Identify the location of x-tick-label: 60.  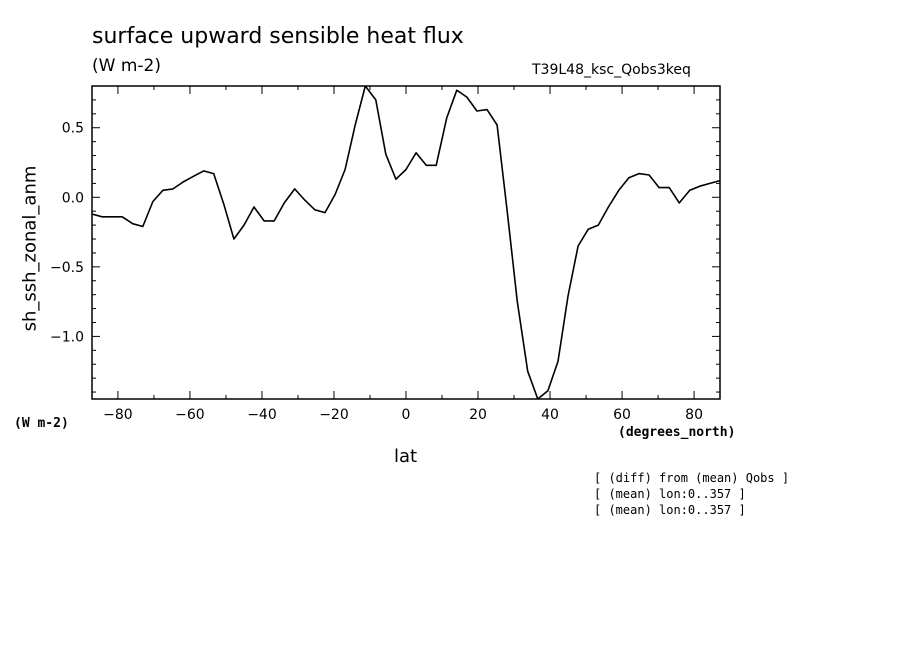
(622, 415).